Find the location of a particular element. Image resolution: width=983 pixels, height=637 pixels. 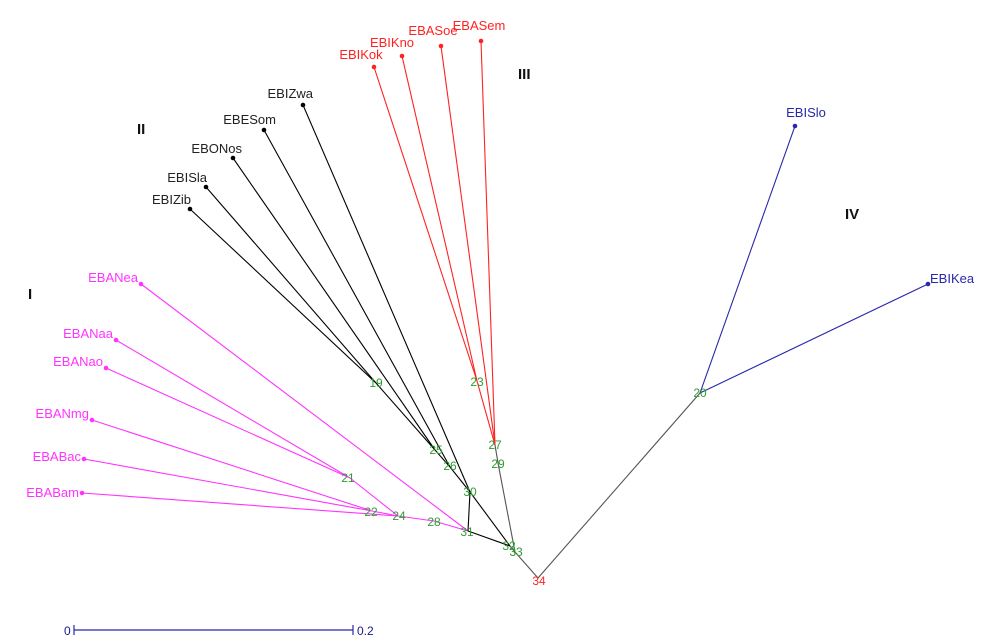

tip-EBESom is located at coordinates (264, 130).